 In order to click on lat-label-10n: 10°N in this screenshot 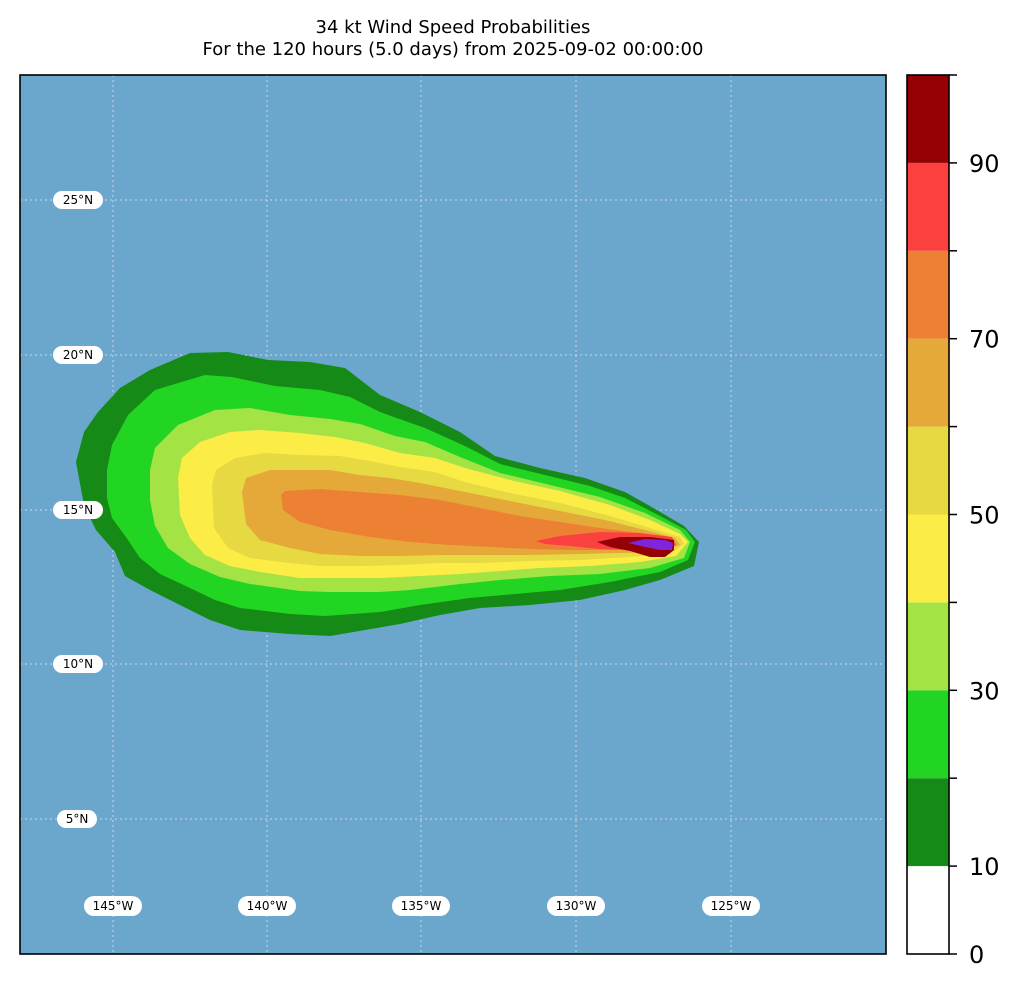, I will do `click(78, 664)`.